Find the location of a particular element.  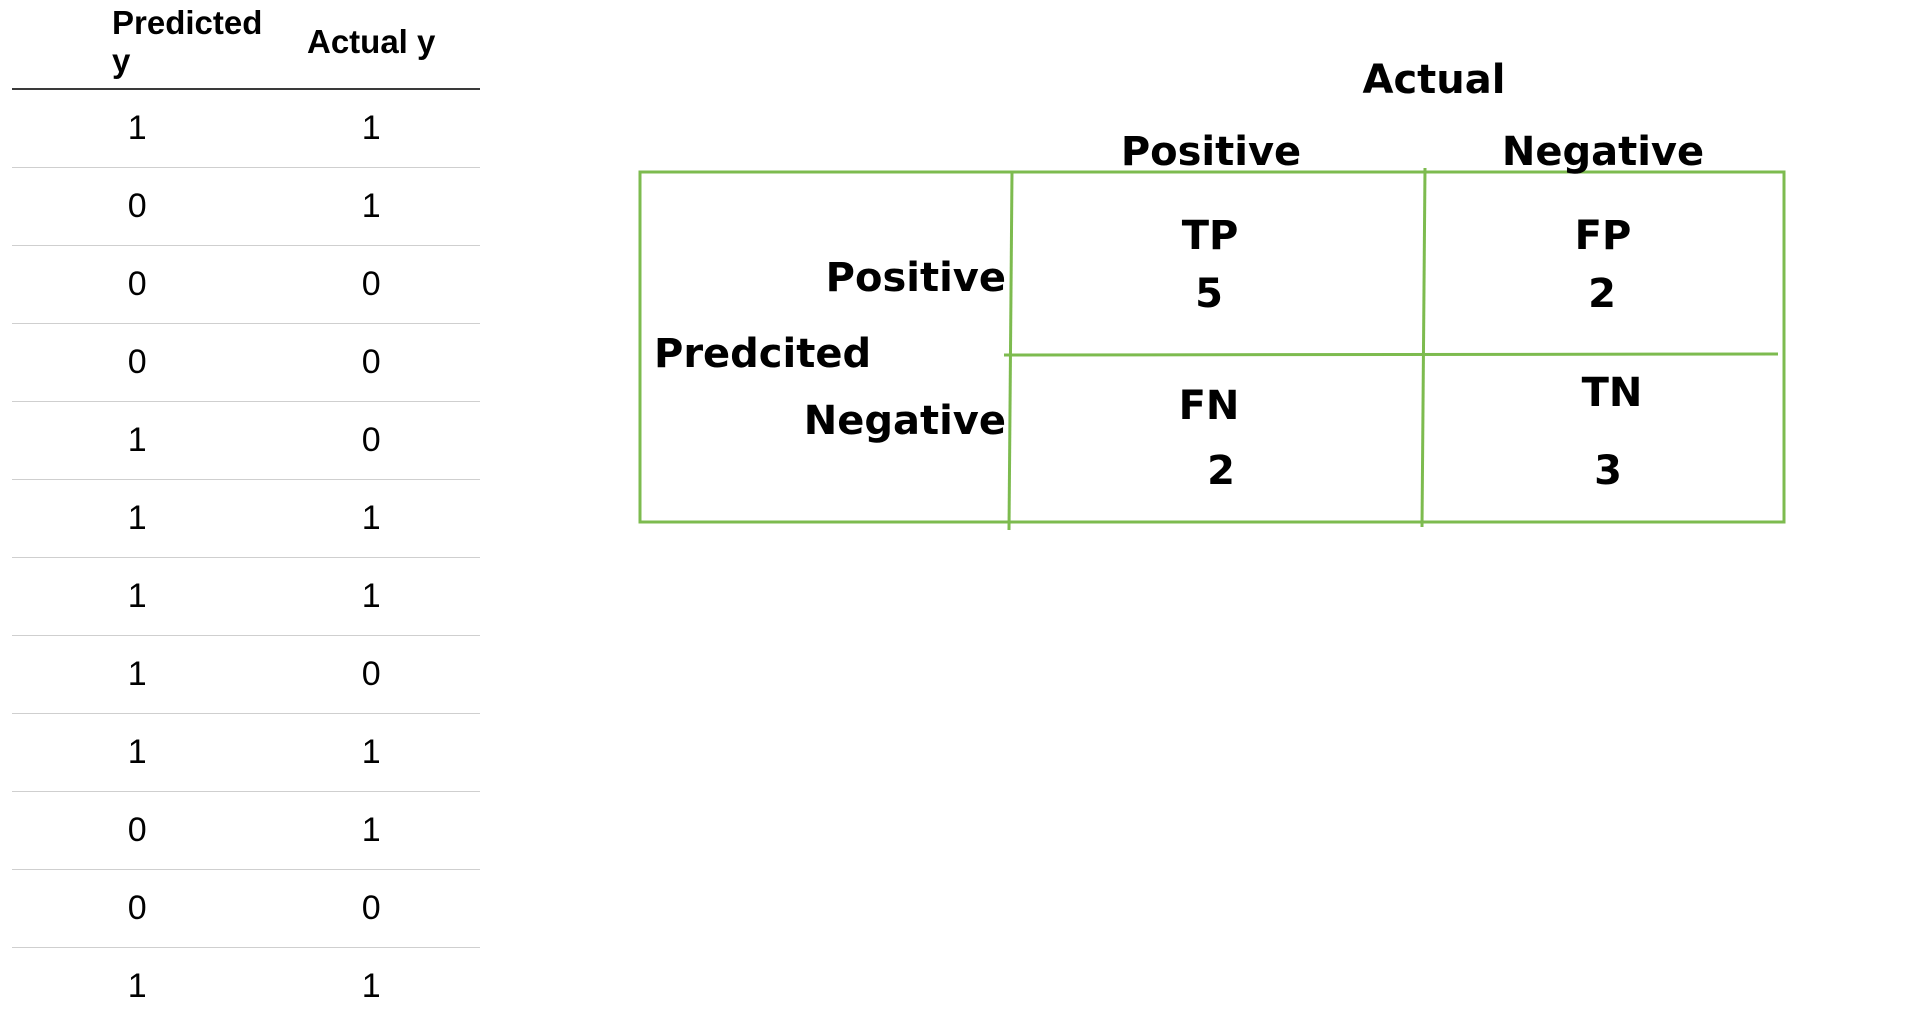

table-header-row: Predicted y Actual y is located at coordinates (246, 45).